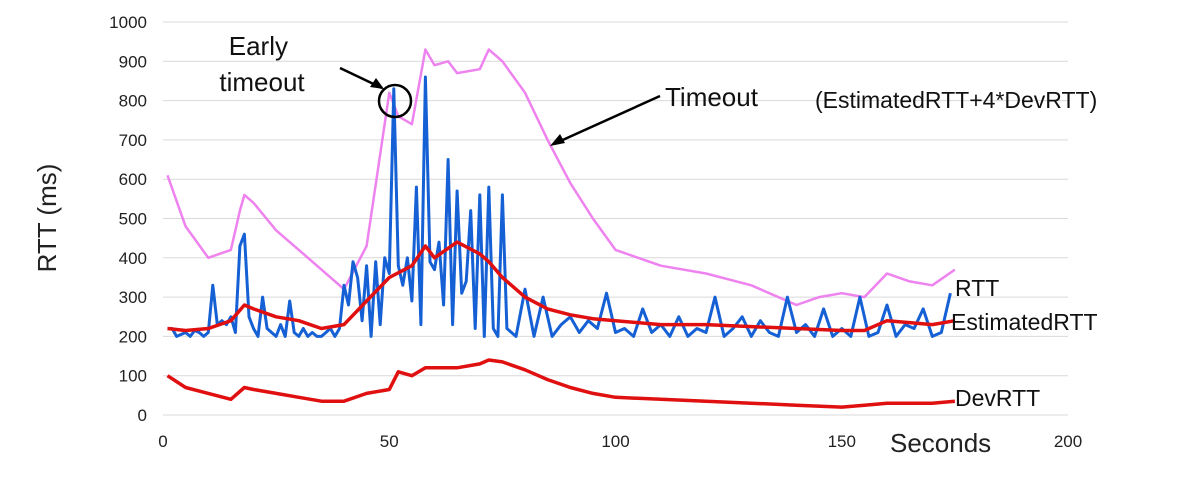 Image resolution: width=1178 pixels, height=477 pixels. What do you see at coordinates (395, 101) in the screenshot?
I see `early-timeout-circle` at bounding box center [395, 101].